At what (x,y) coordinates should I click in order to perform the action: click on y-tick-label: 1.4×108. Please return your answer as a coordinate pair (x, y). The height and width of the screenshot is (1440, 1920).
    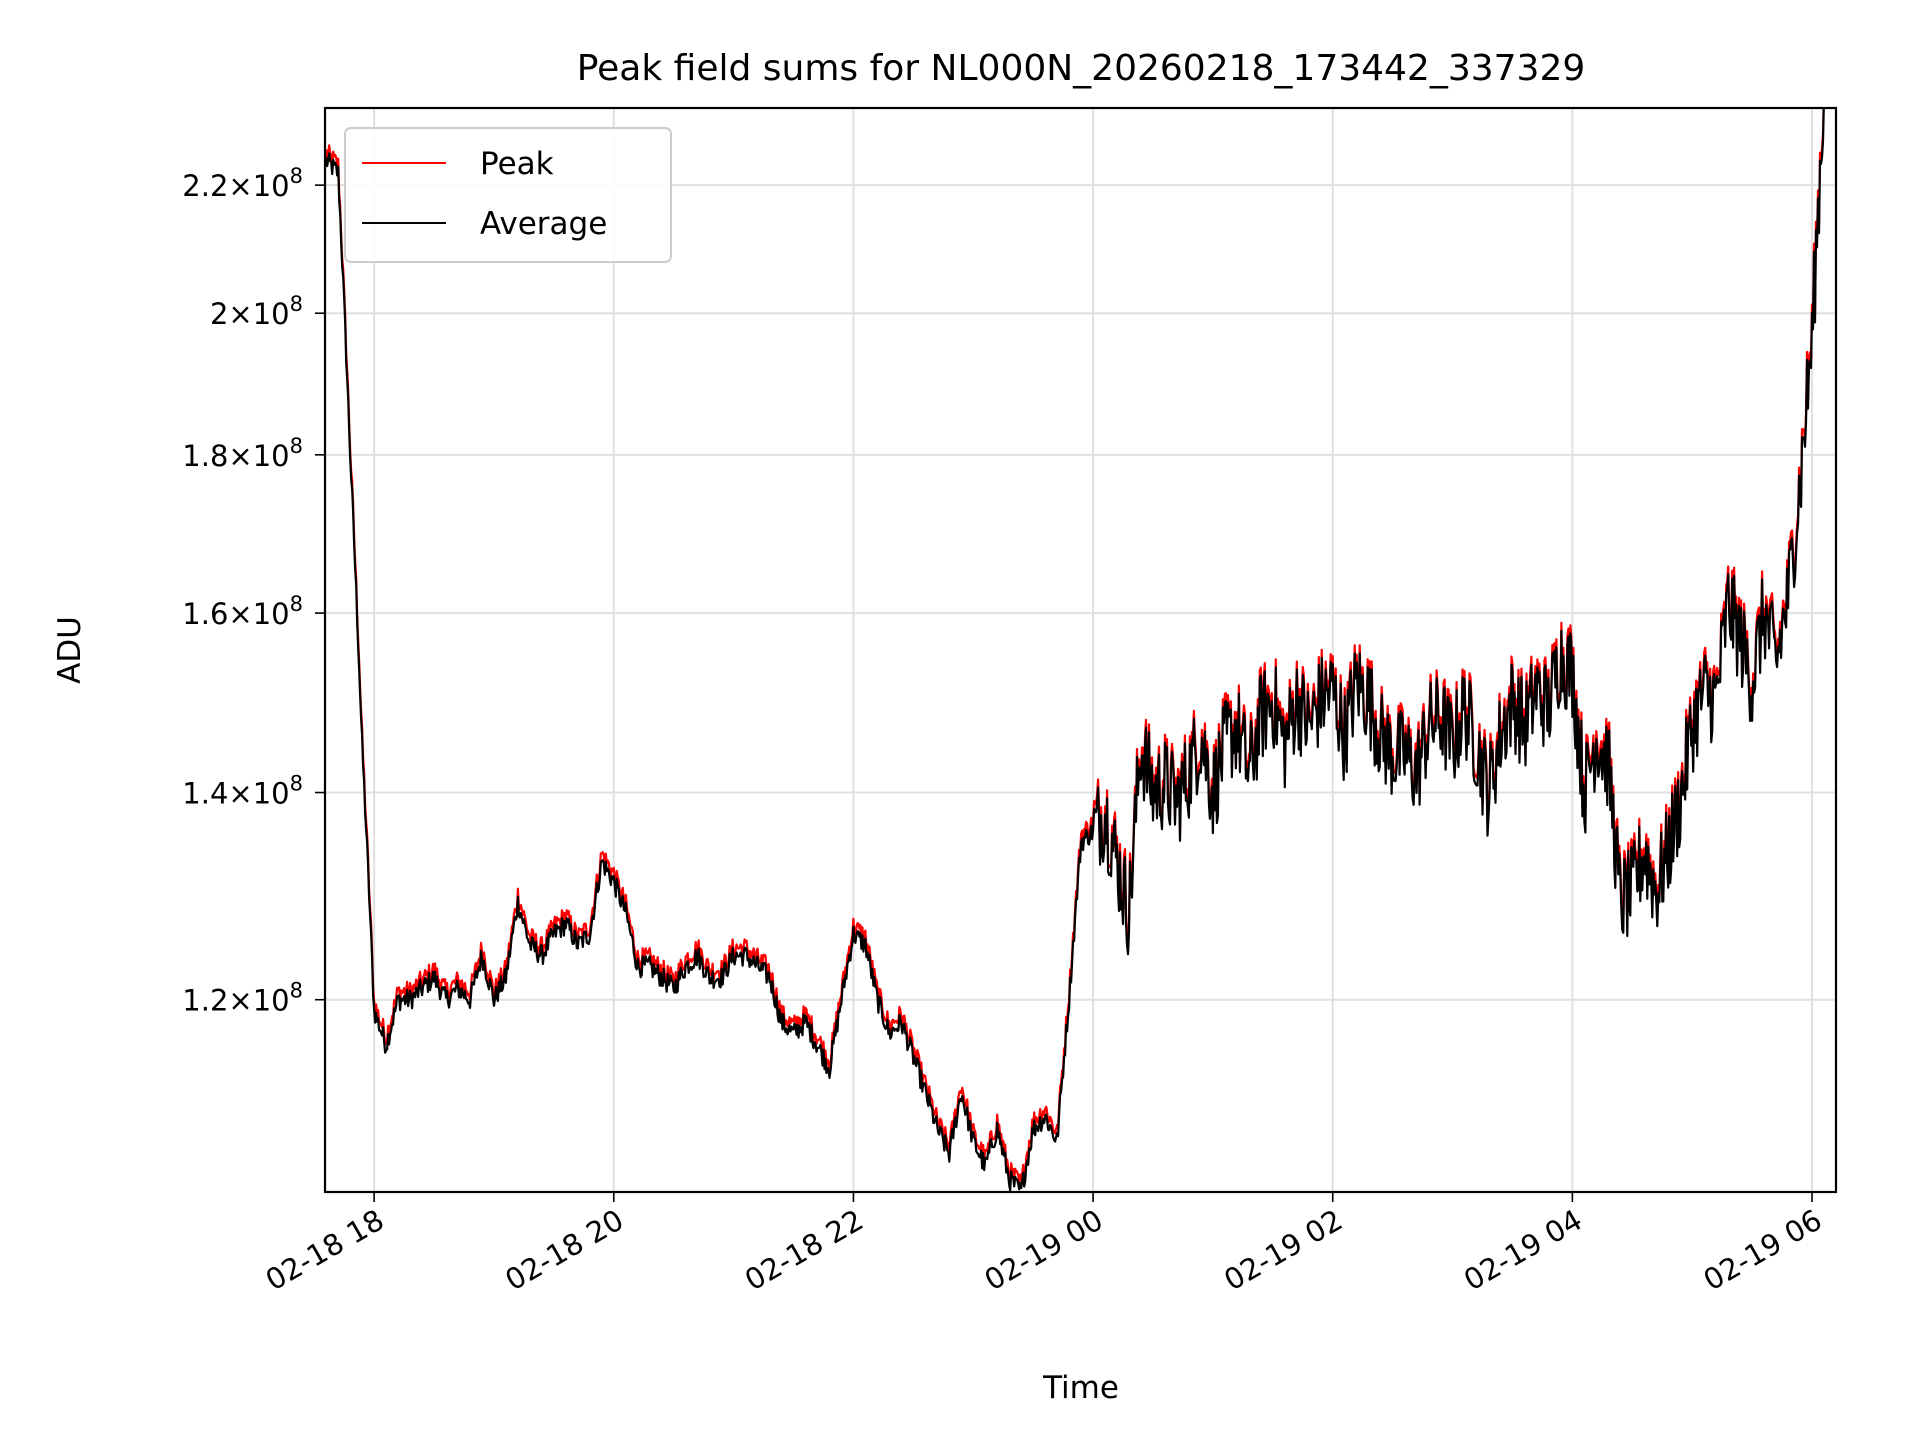
    Looking at the image, I should click on (242, 791).